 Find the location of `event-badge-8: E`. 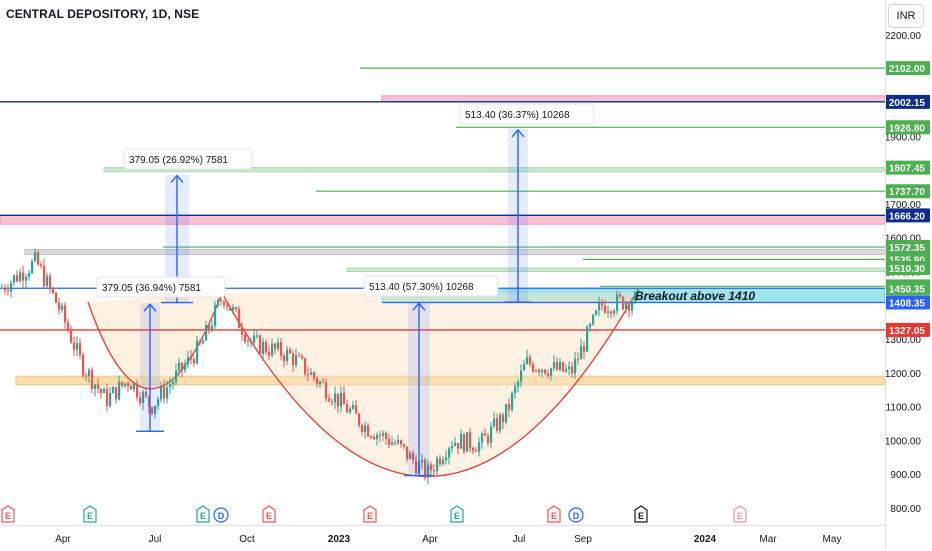

event-badge-8: E is located at coordinates (554, 514).